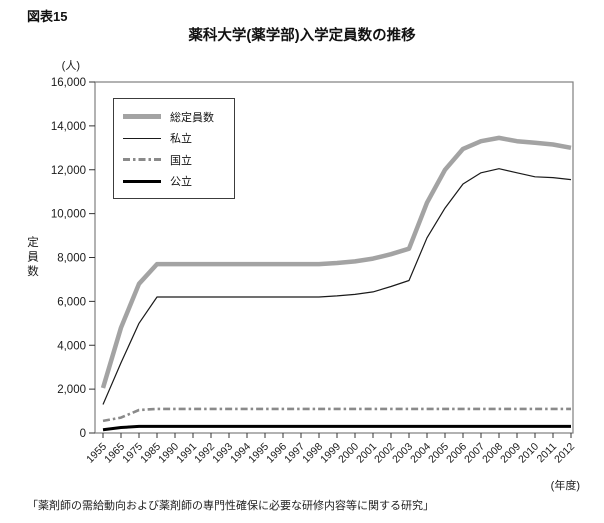  What do you see at coordinates (68, 215) in the screenshot?
I see `y-tick-label: 10,000` at bounding box center [68, 215].